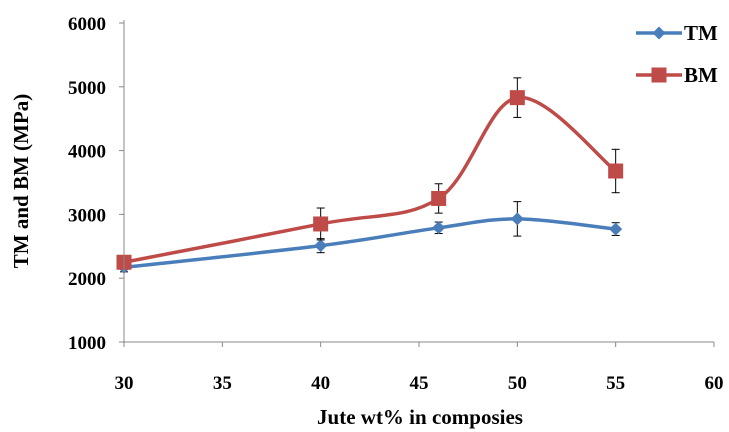  I want to click on legend-item-tm: TM, so click(677, 33).